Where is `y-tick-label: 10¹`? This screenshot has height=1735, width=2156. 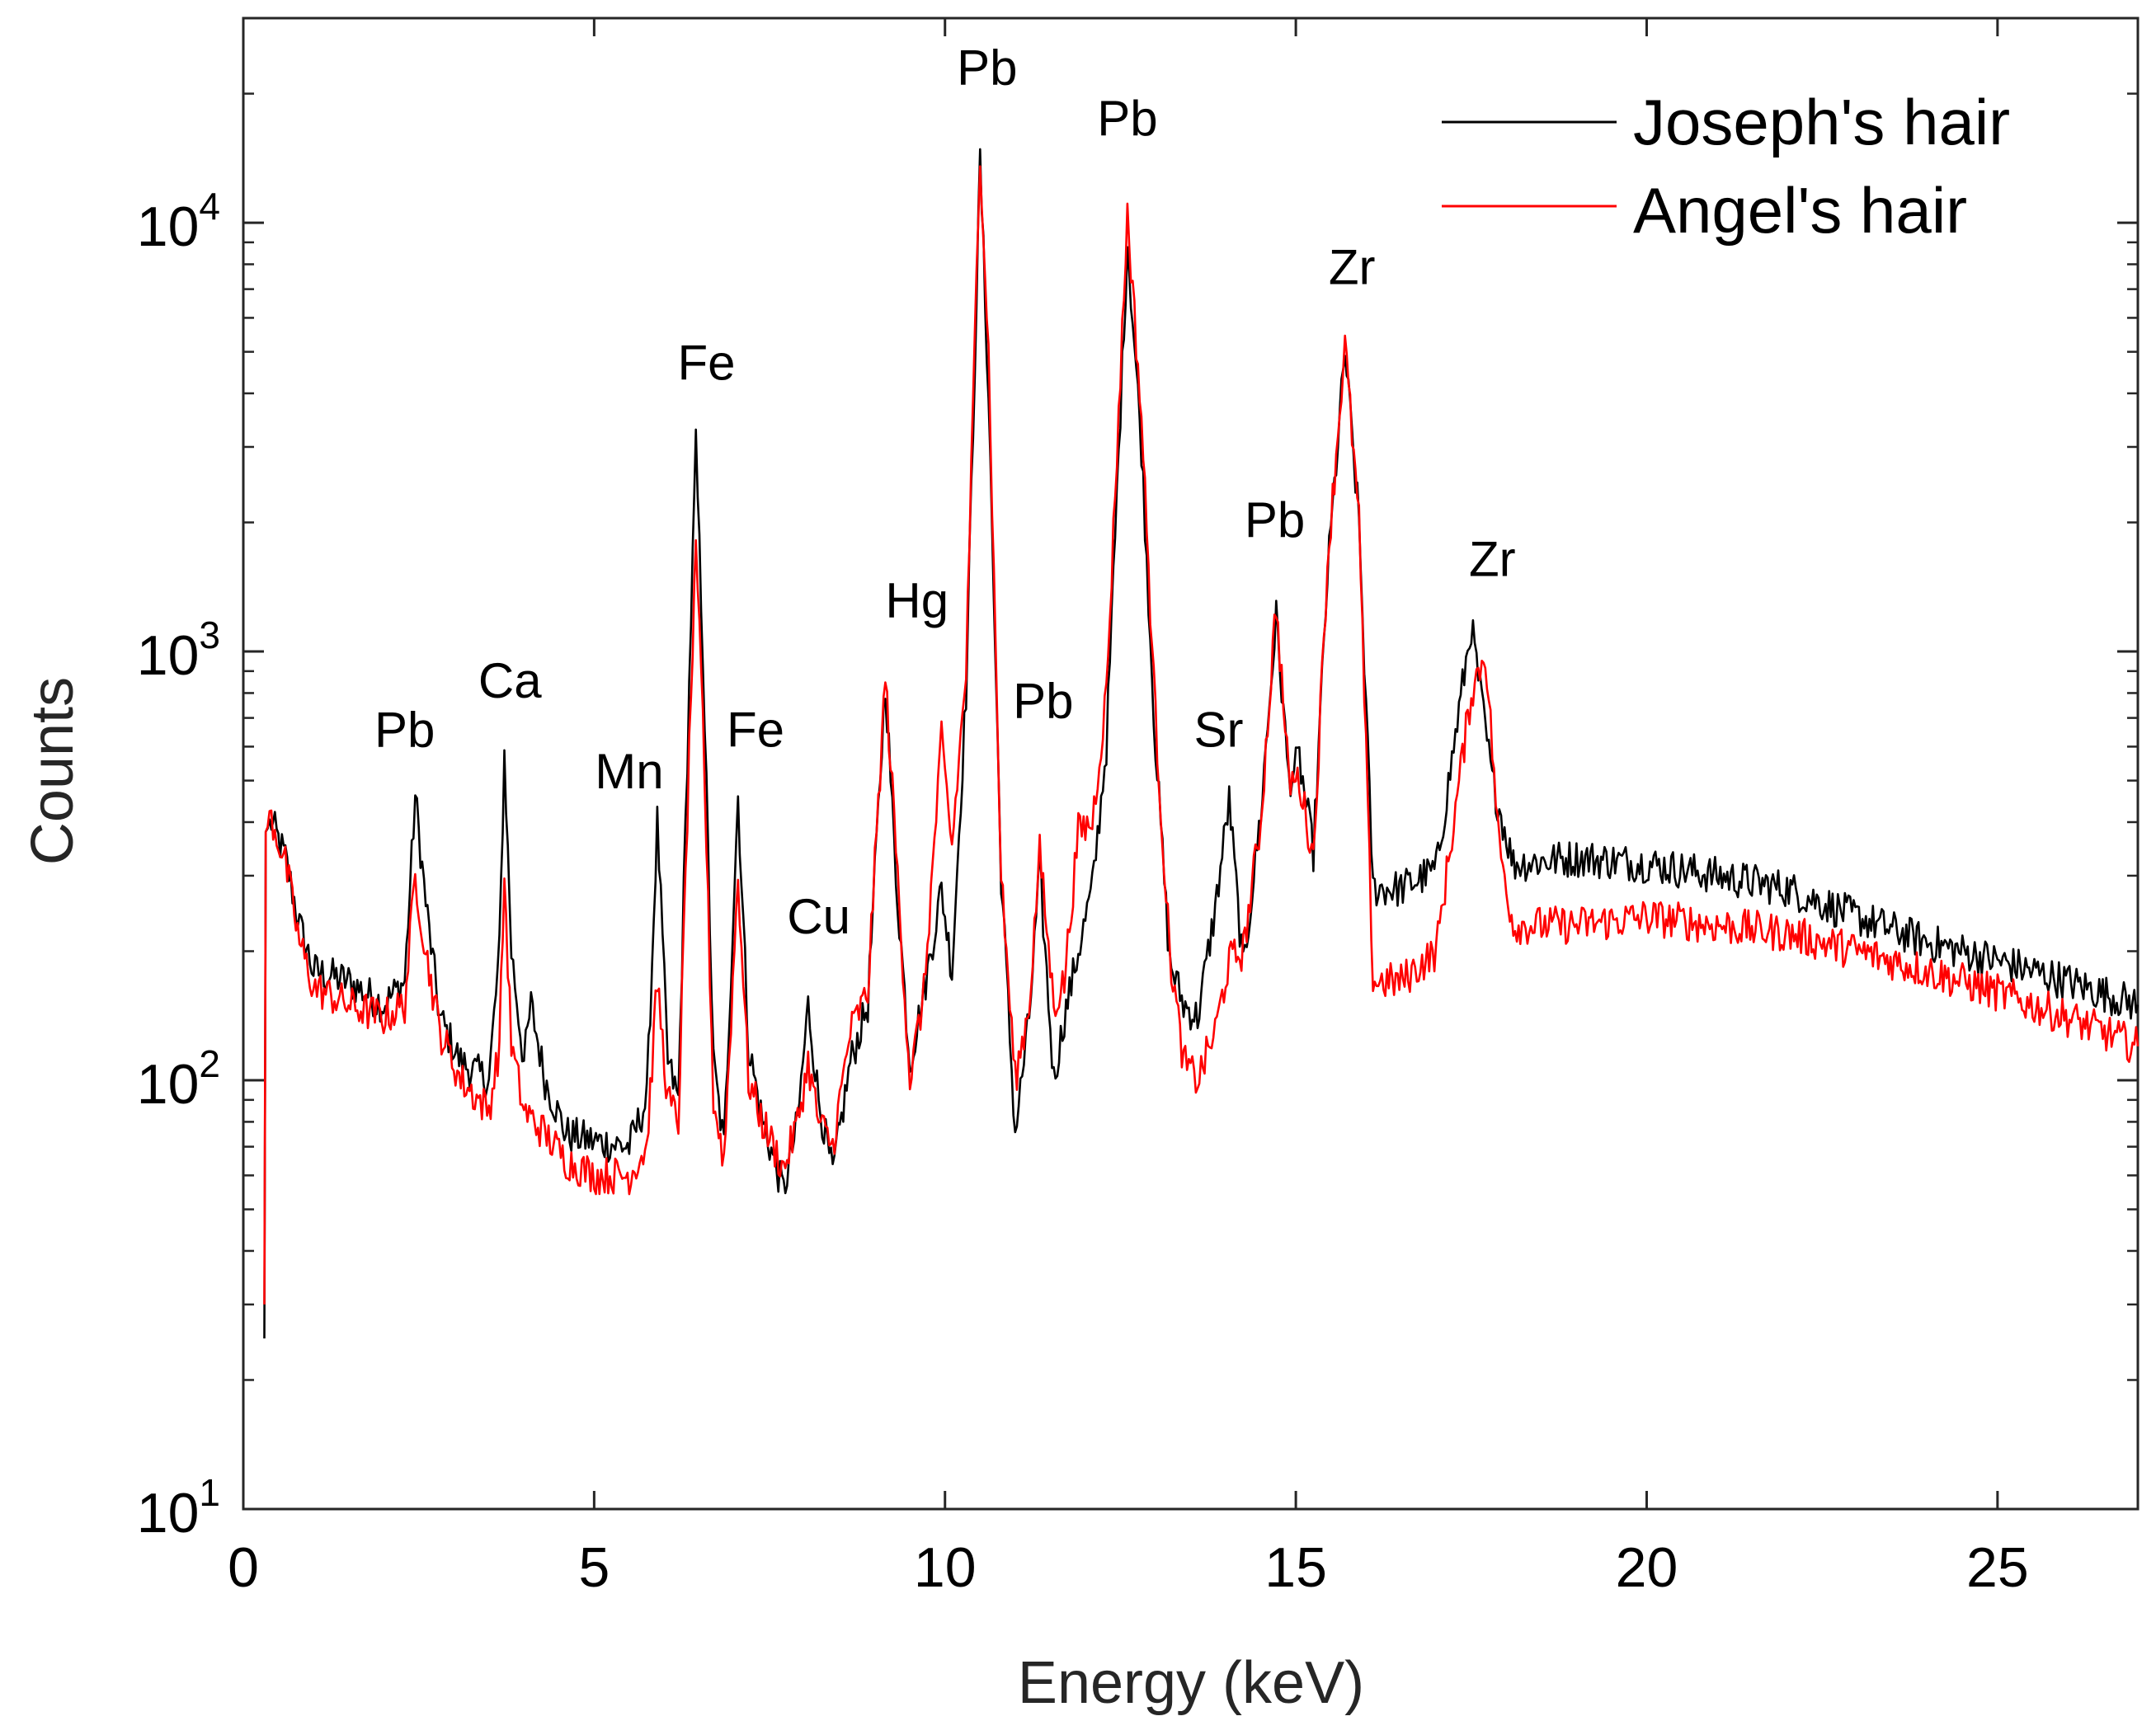
y-tick-label: 10¹ is located at coordinates (178, 1508).